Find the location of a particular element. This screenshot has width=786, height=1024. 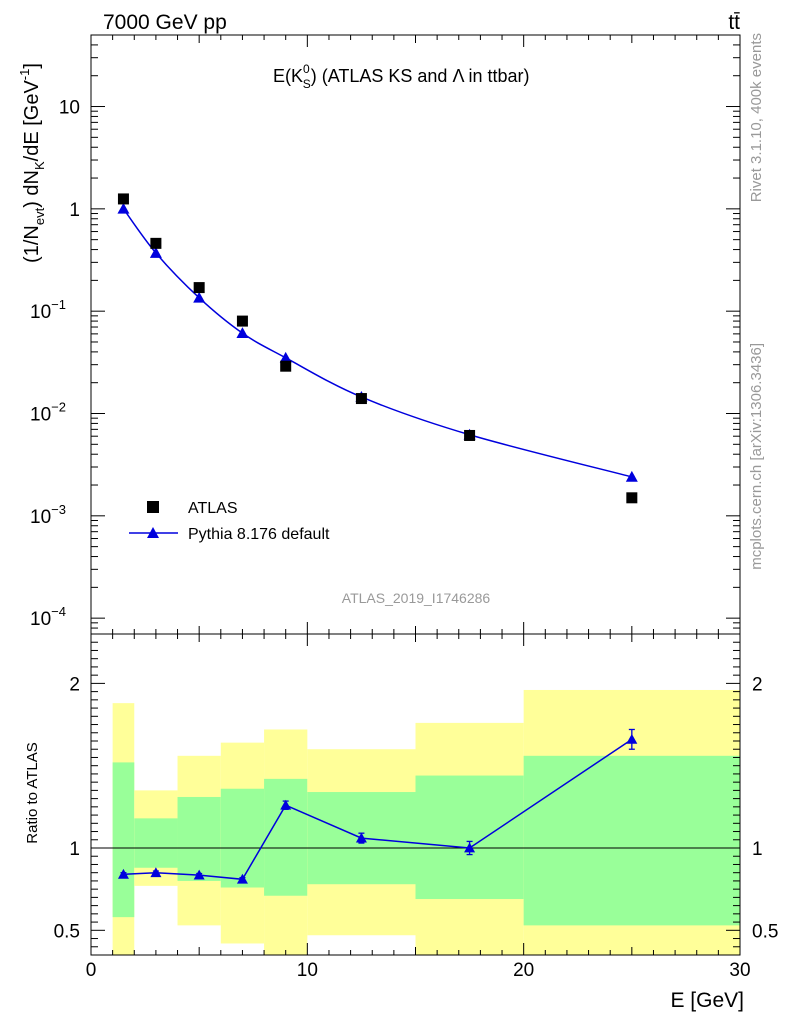

main-y-axis-label: (1/Nevt) dNK/dE [GeV-1] is located at coordinates (32, 163).